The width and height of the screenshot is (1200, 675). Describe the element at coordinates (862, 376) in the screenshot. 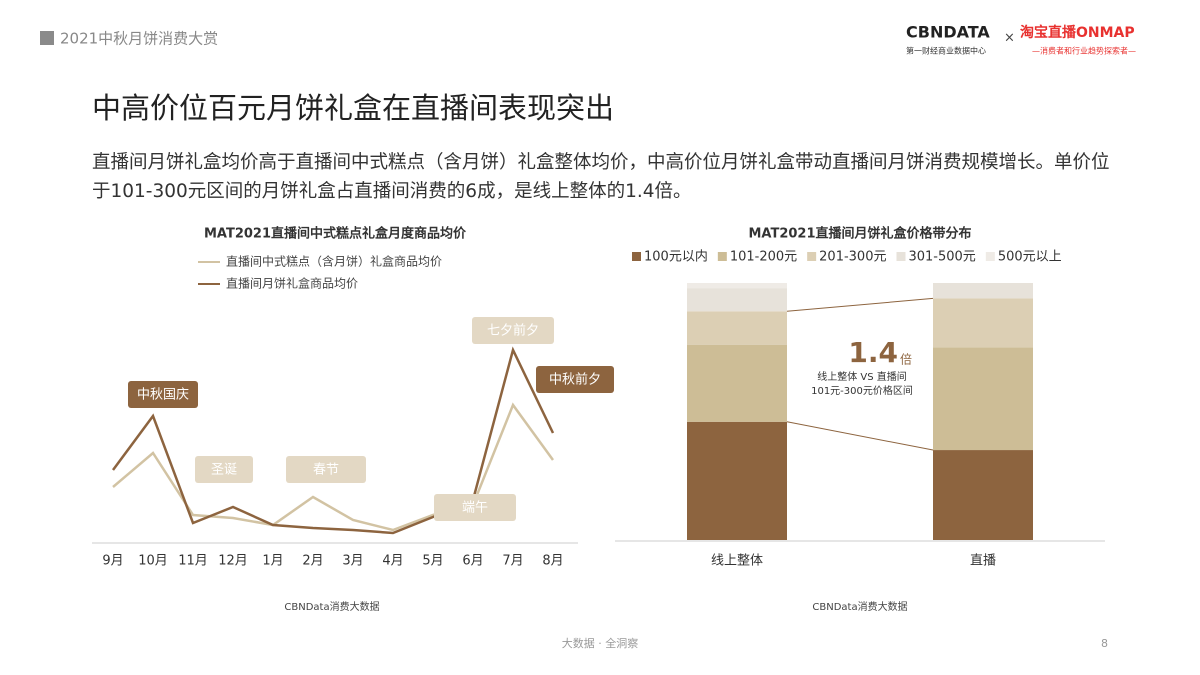

I see `callout-text: 线上整体 VS 直播间` at that location.